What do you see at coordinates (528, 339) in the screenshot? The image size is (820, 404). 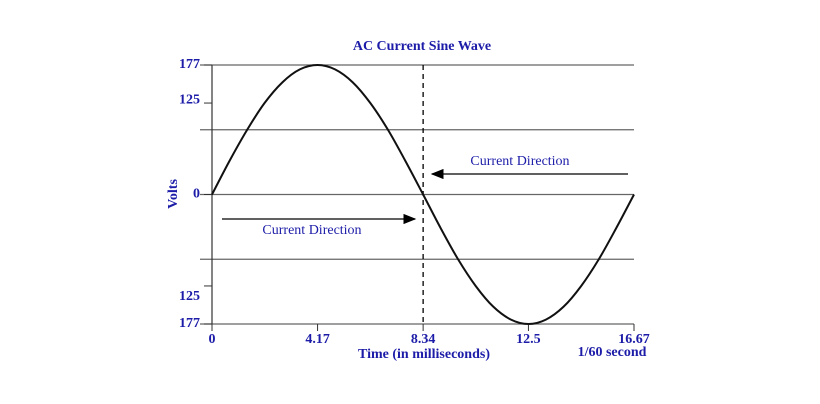 I see `x-tick-label: 12.5` at bounding box center [528, 339].